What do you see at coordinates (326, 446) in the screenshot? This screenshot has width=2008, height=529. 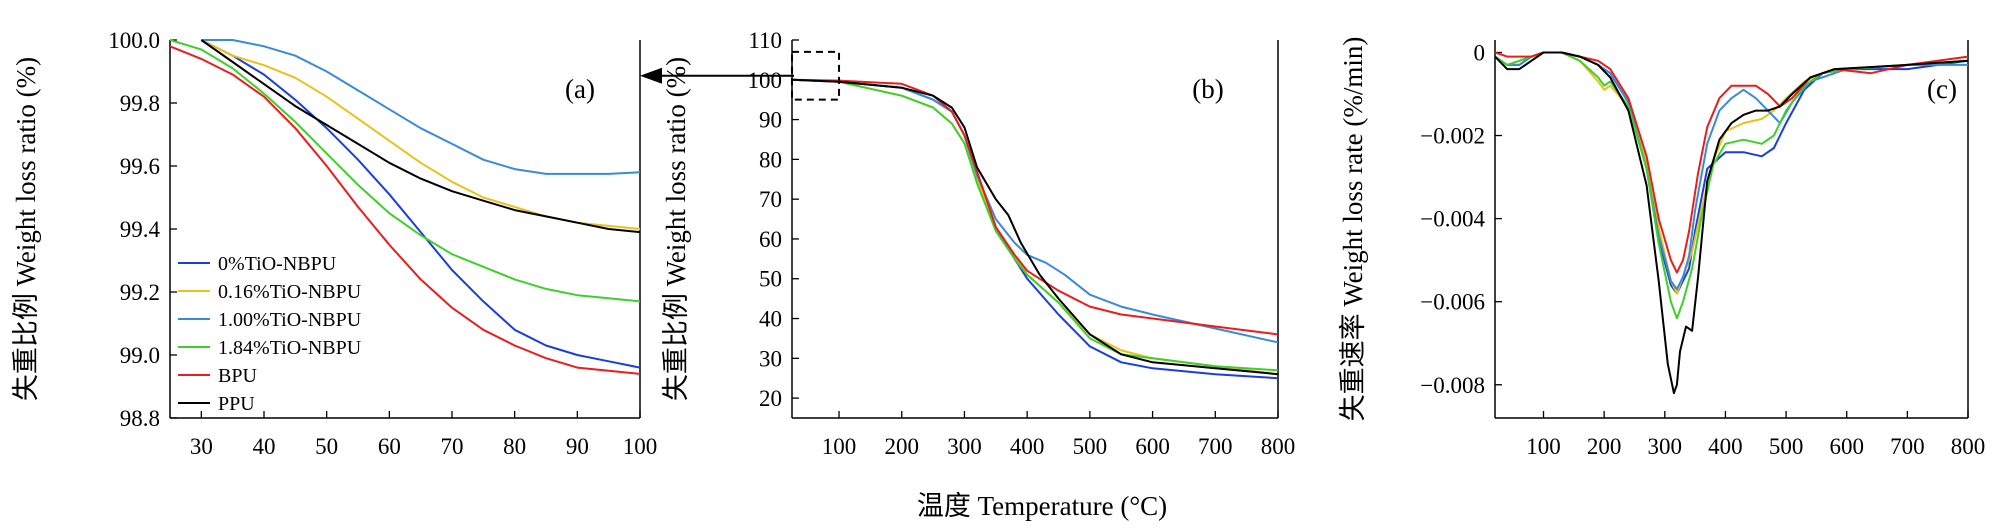 I see `x-tick-label: 50` at bounding box center [326, 446].